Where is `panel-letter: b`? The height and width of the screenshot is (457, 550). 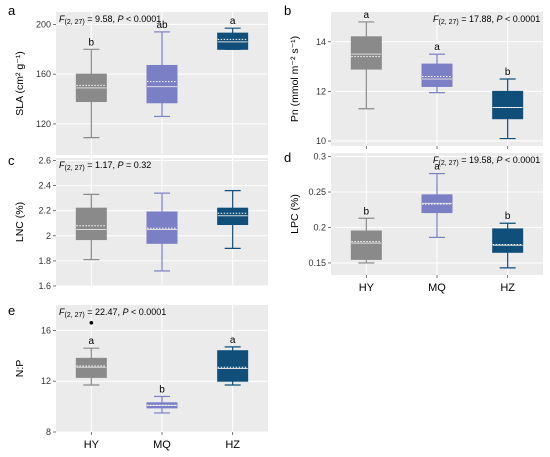
panel-letter: b is located at coordinates (287, 10).